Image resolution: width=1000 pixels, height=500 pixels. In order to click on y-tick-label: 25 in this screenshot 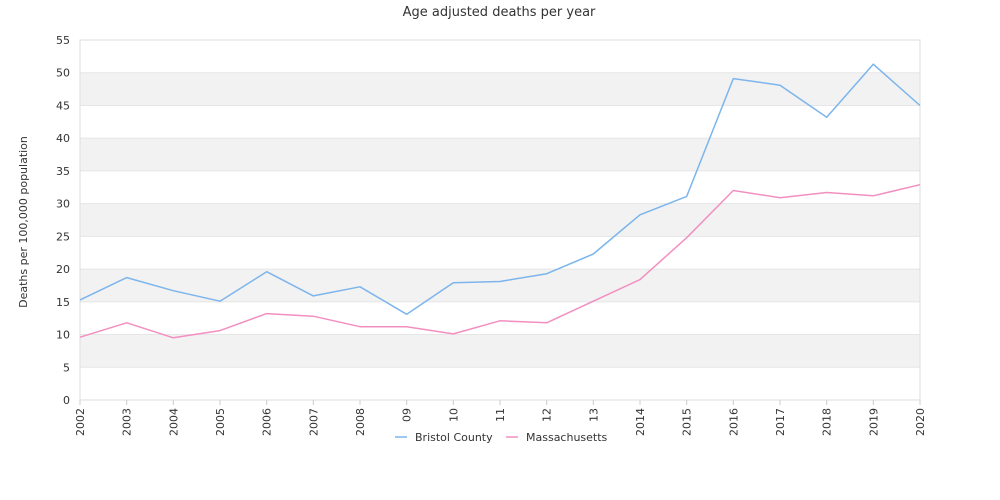, I will do `click(63, 236)`.